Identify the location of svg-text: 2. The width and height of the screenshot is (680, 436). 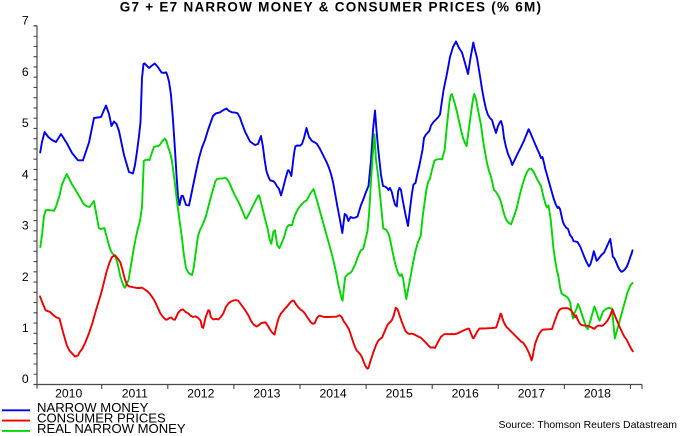
(25, 277).